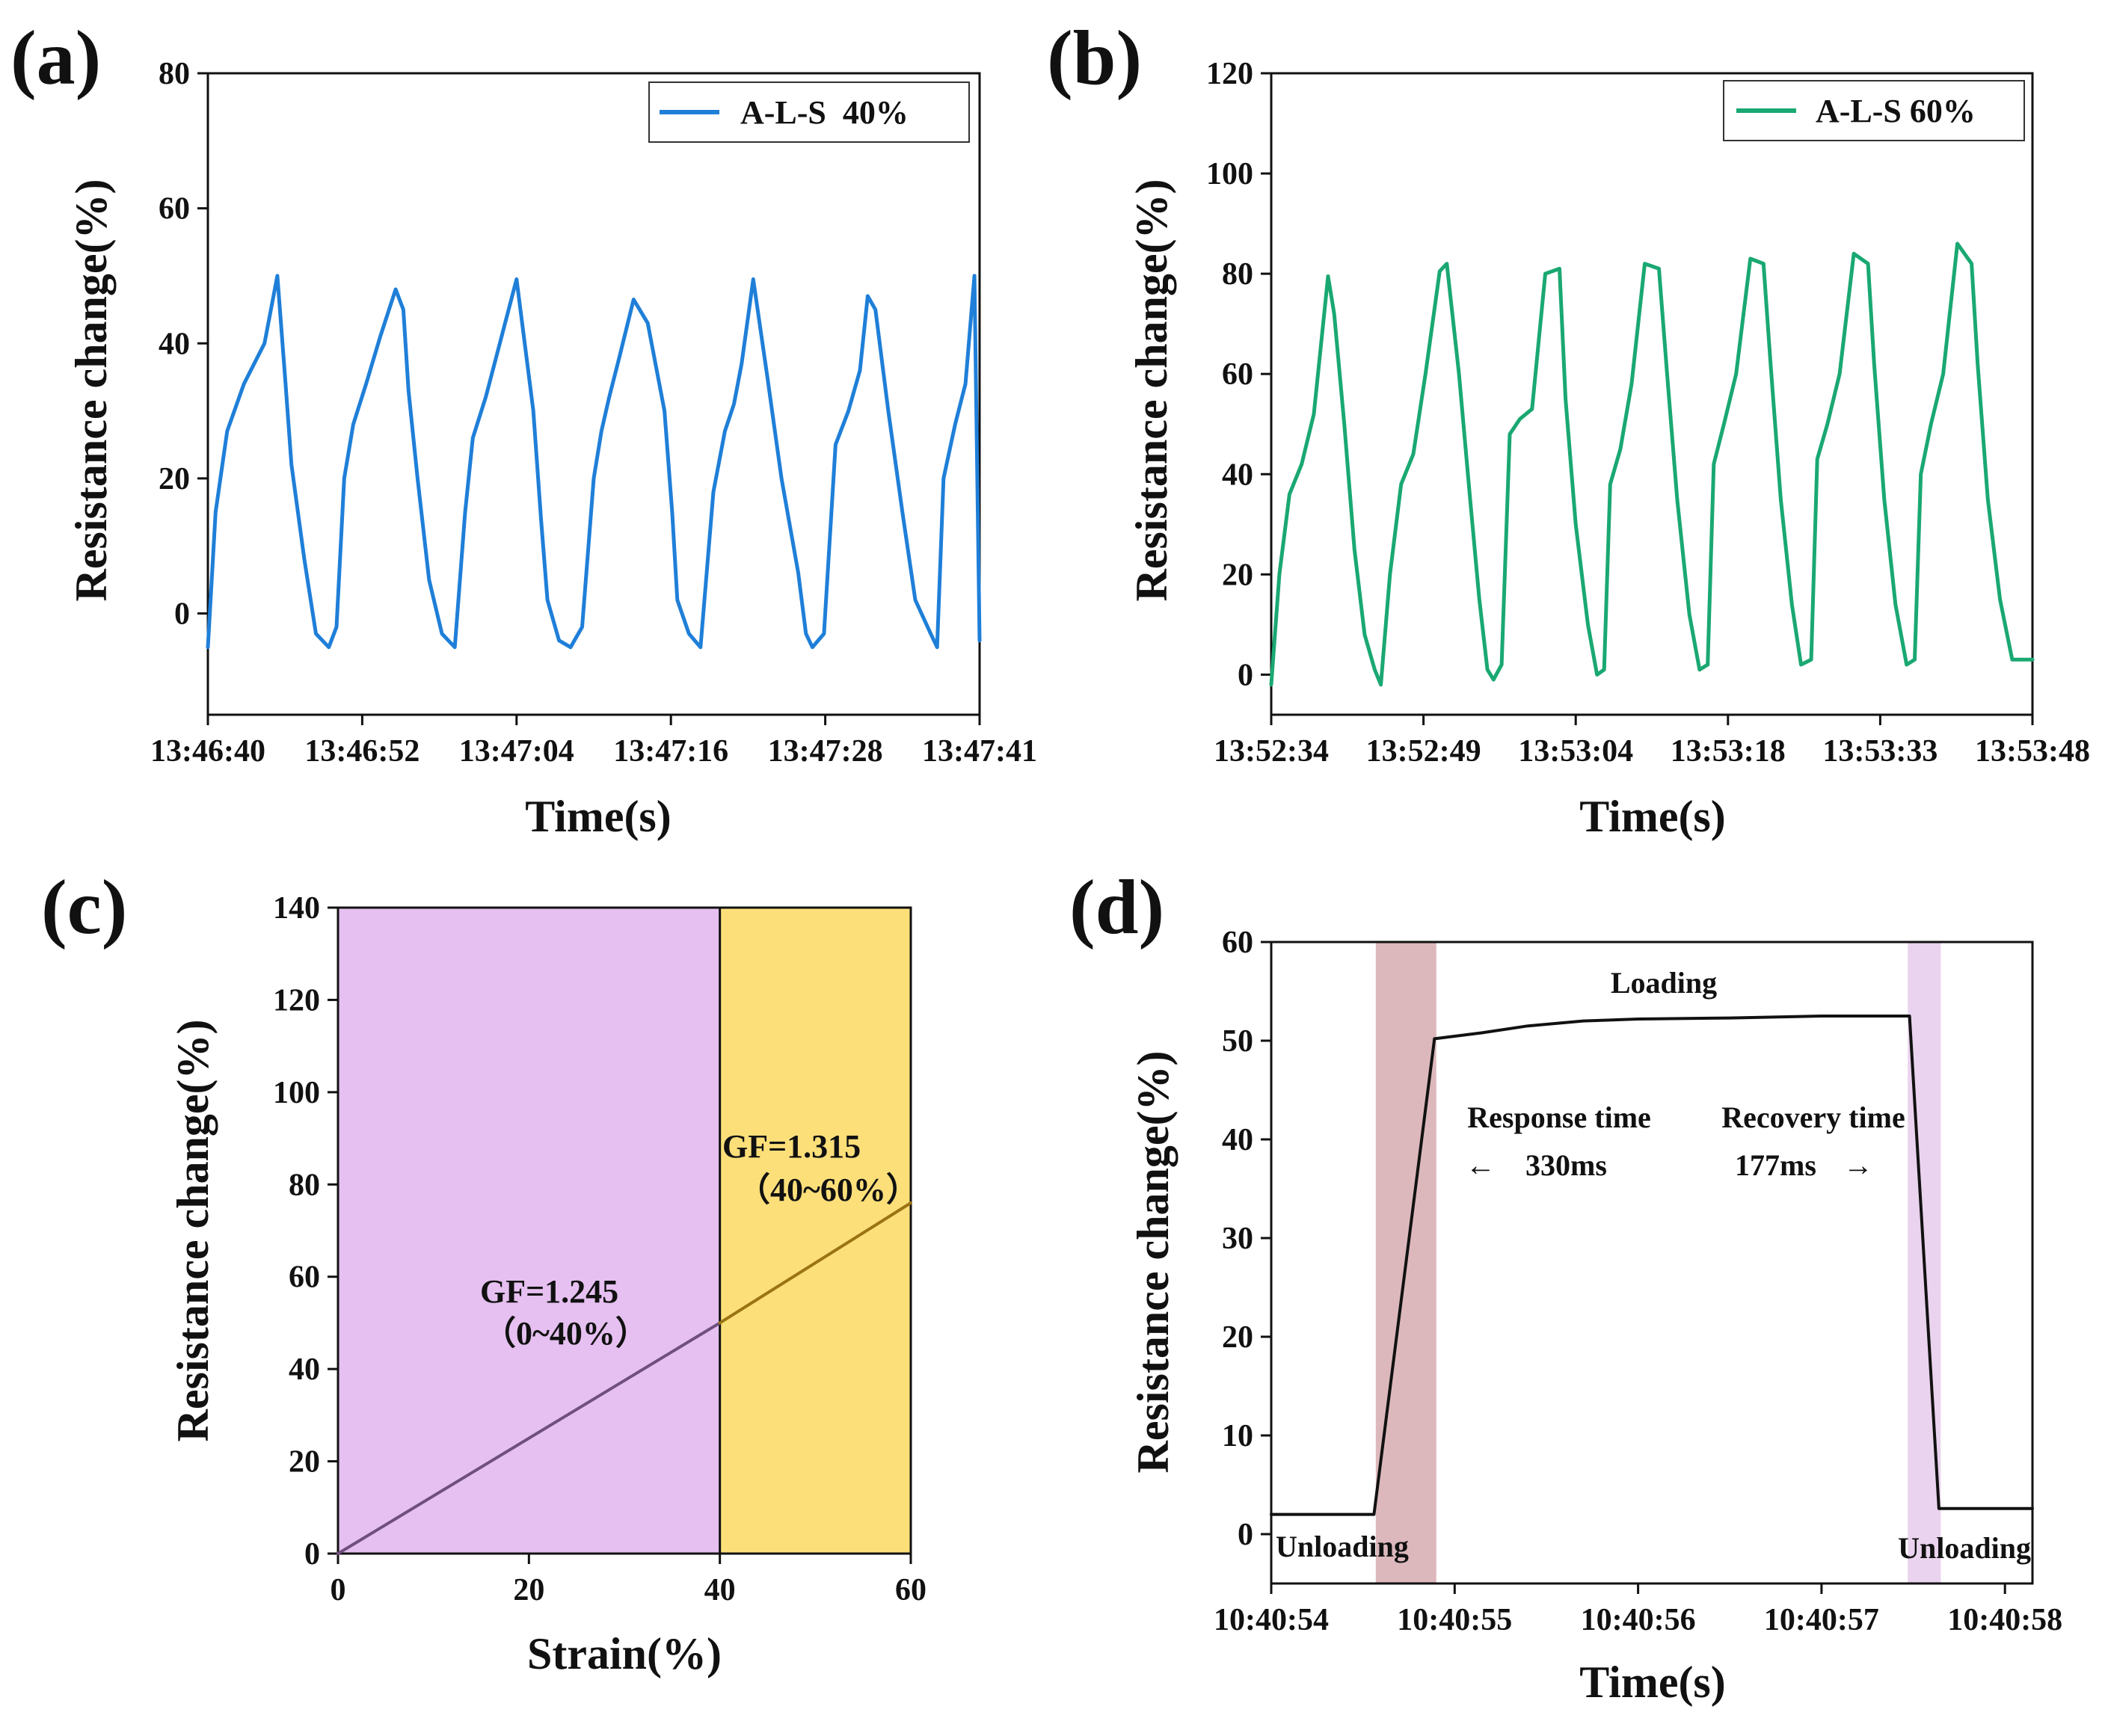 Image resolution: width=2105 pixels, height=1736 pixels. What do you see at coordinates (296, 909) in the screenshot?
I see `panel-c-ytick-label: 140` at bounding box center [296, 909].